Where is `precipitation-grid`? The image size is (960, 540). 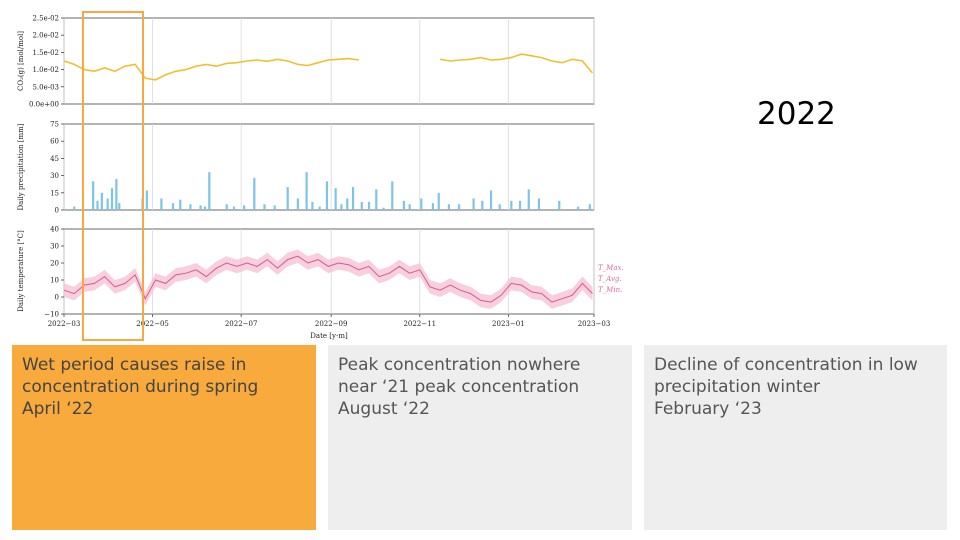 precipitation-grid is located at coordinates (329, 167).